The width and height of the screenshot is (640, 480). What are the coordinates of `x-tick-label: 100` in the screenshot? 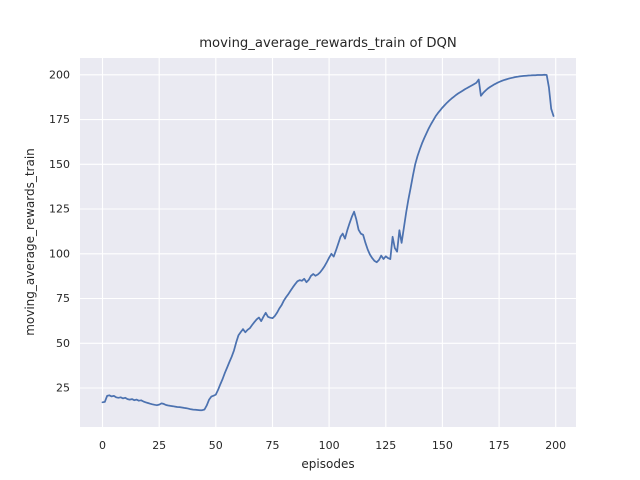 It's located at (329, 445).